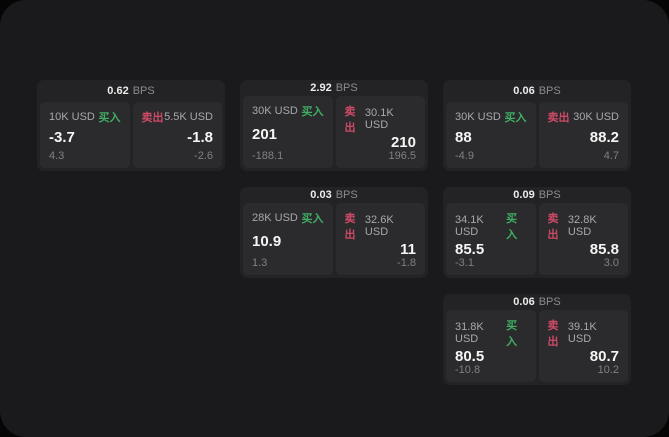 This screenshot has height=437, width=669. Describe the element at coordinates (177, 135) in the screenshot. I see `sell-panel: 卖出 5.5K USD -1.8 -2.6` at that location.